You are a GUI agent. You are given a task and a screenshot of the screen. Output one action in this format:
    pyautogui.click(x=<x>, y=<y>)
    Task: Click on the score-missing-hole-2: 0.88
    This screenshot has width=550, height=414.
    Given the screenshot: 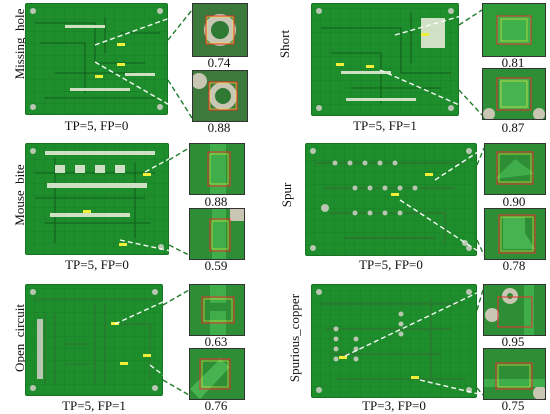 What is the action you would take?
    pyautogui.click(x=219, y=127)
    